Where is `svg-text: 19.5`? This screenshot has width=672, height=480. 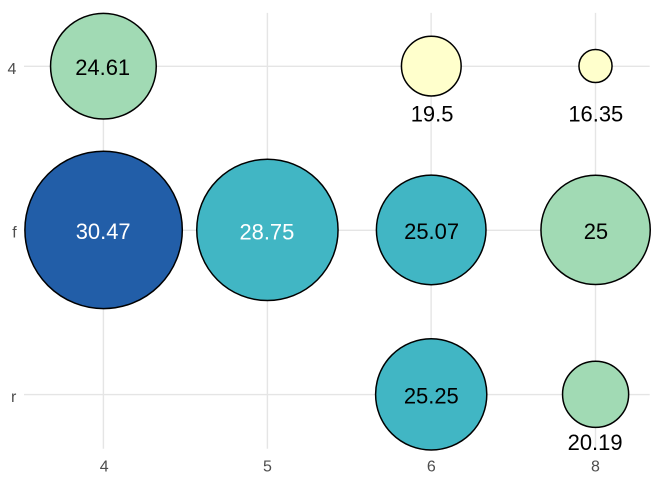 svg-text: 19.5 is located at coordinates (432, 113).